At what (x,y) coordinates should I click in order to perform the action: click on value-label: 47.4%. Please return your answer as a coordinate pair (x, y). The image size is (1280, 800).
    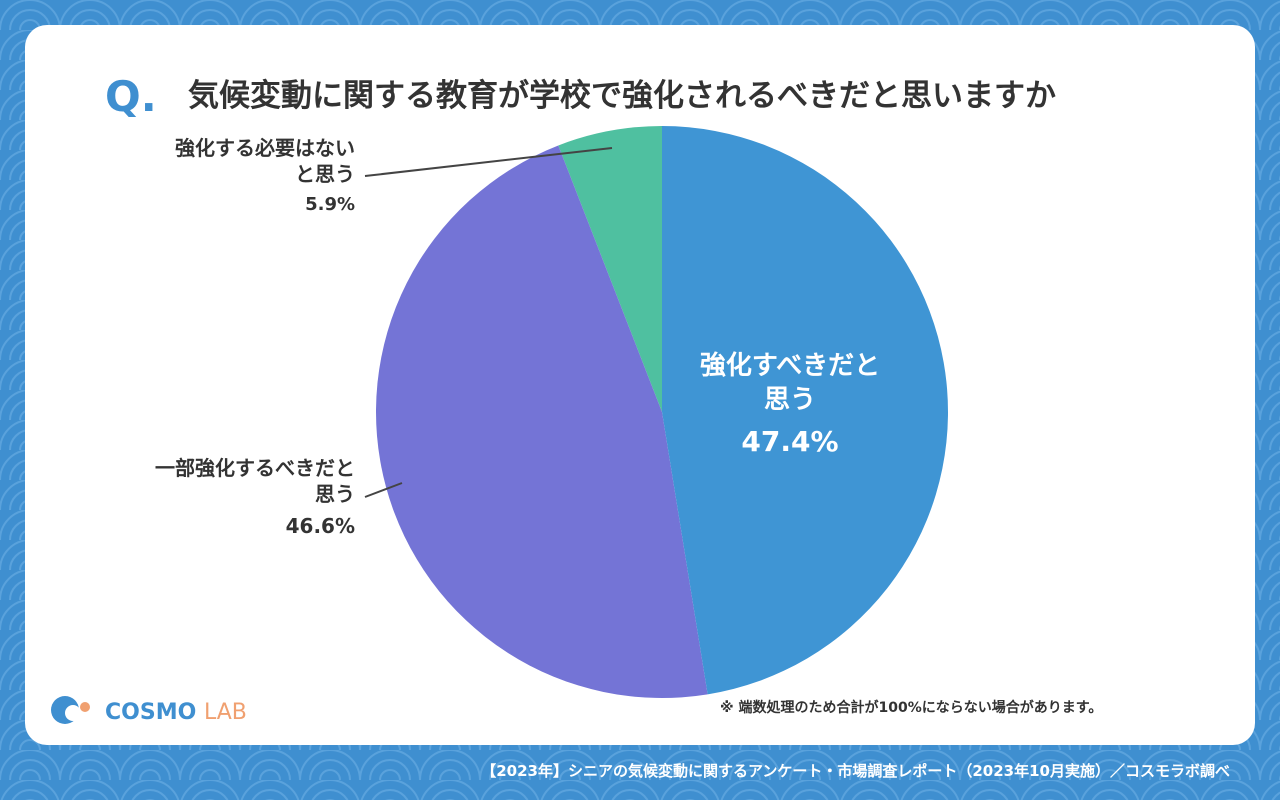
    Looking at the image, I should click on (790, 441).